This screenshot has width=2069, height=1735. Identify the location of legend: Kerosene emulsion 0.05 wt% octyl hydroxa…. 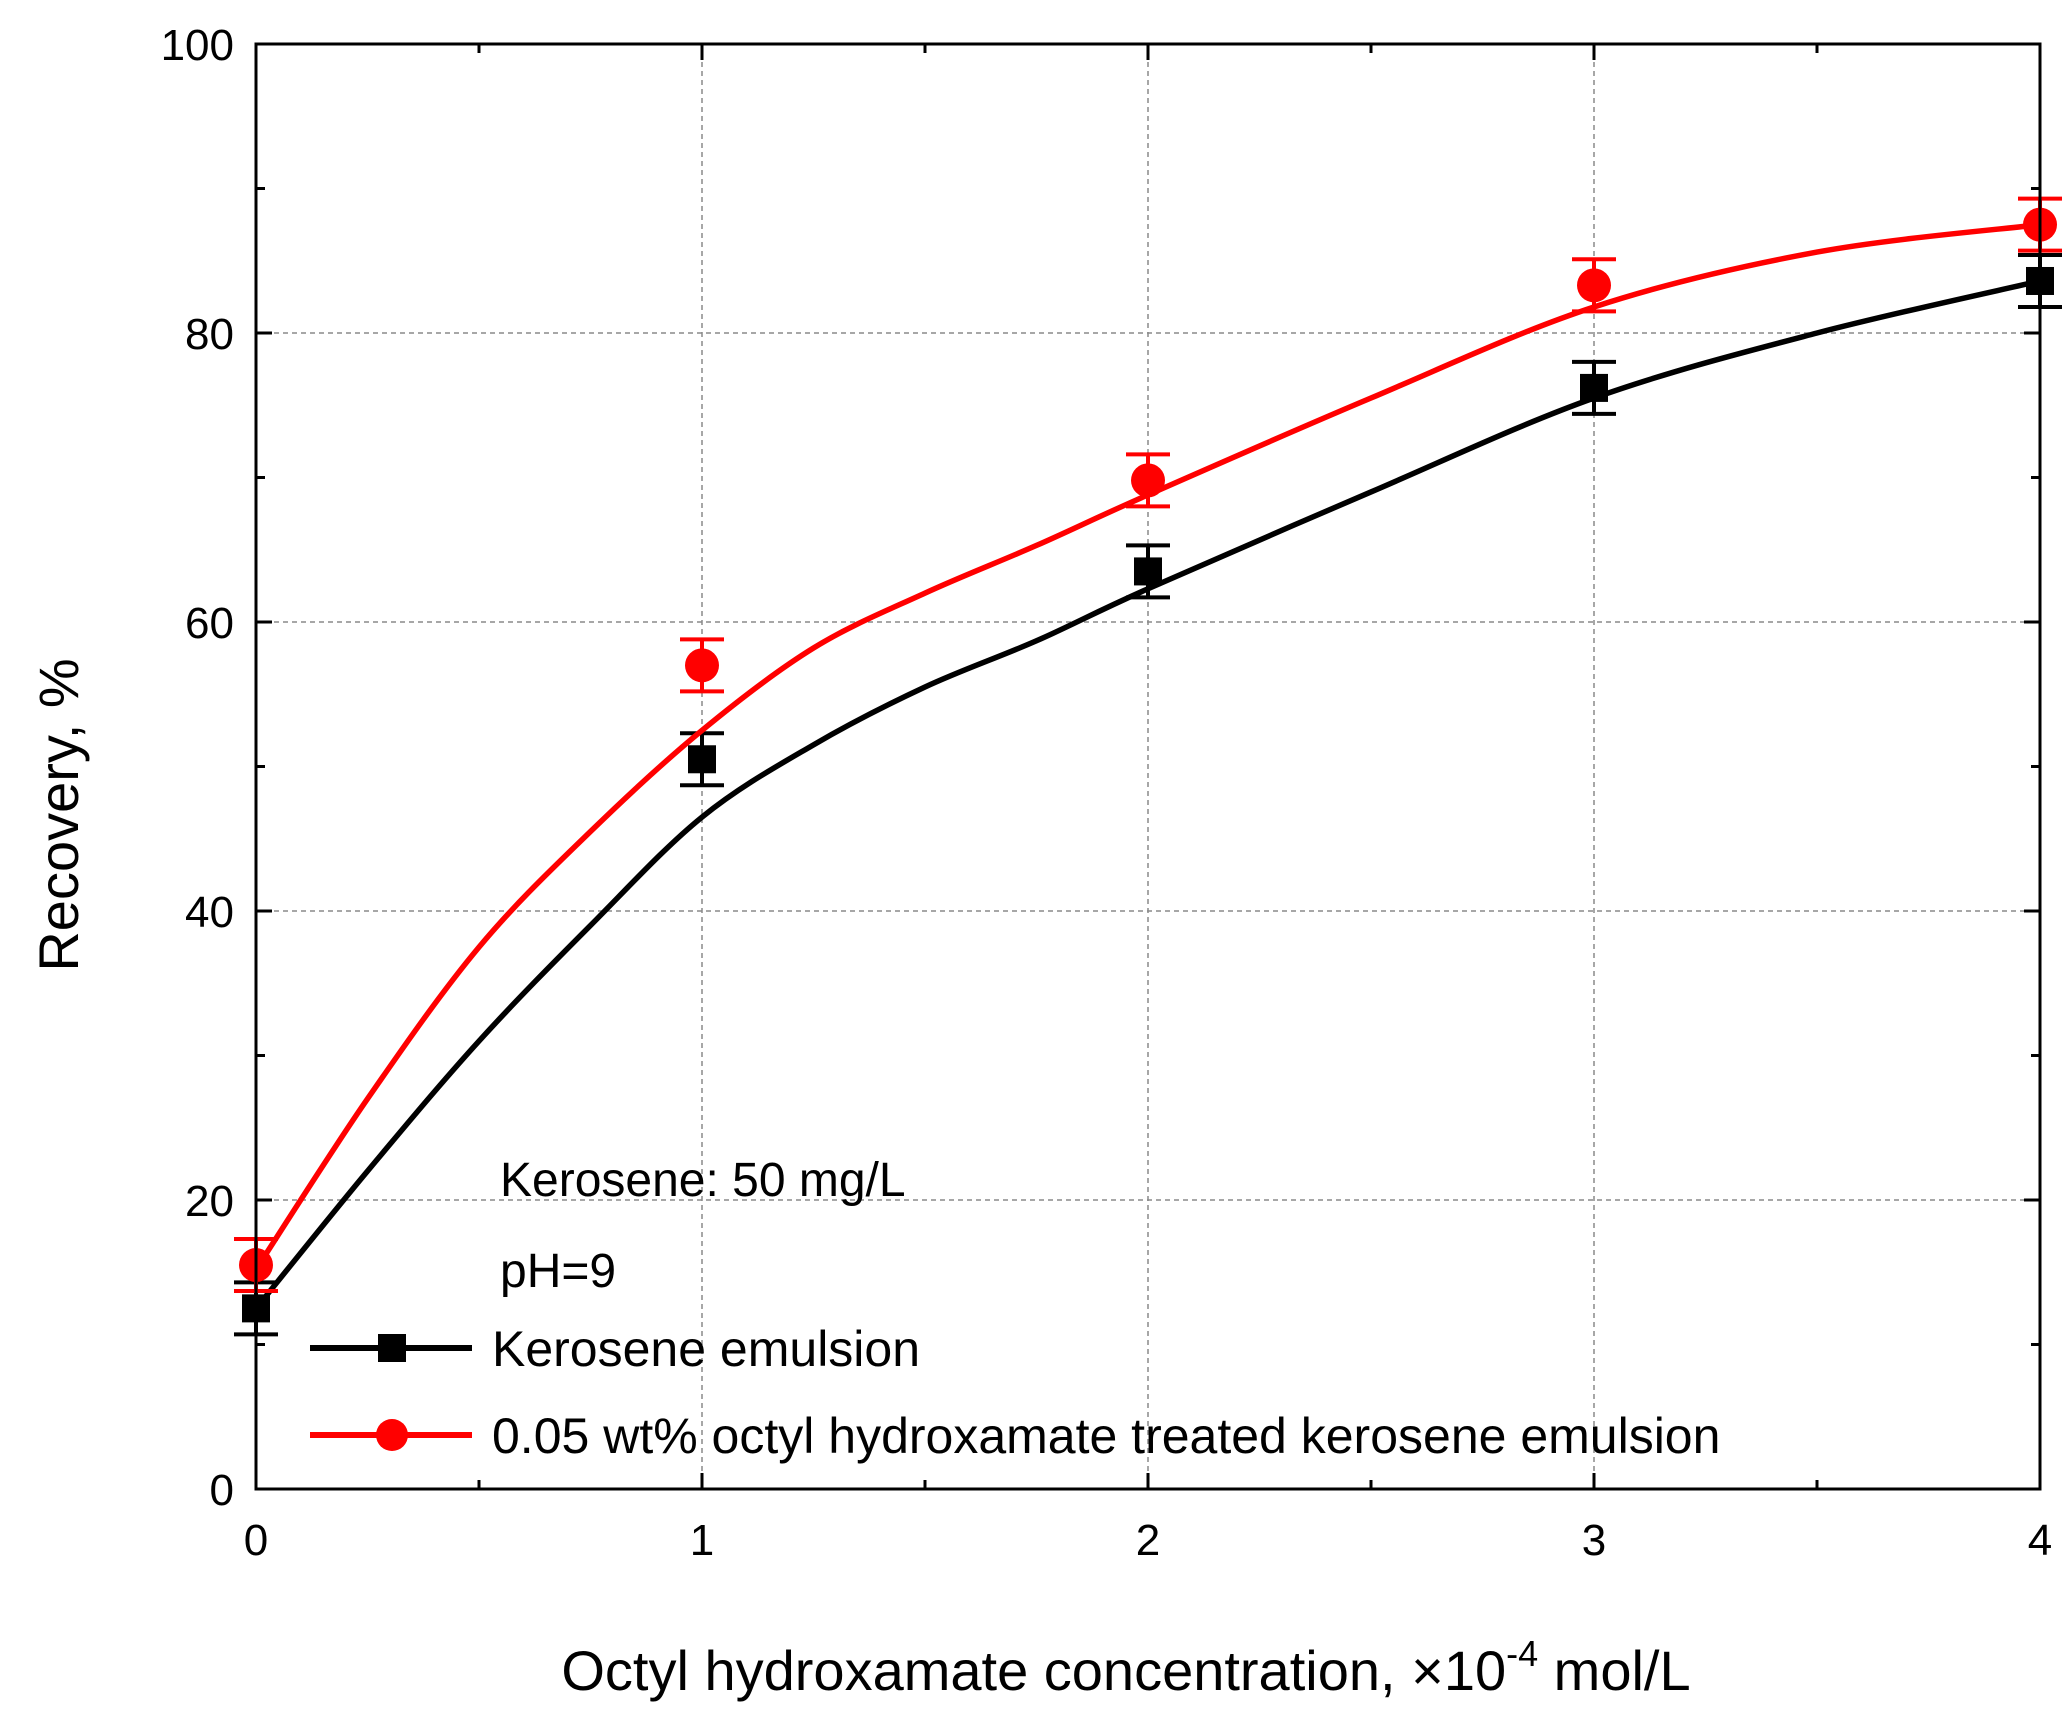
(1015, 1392).